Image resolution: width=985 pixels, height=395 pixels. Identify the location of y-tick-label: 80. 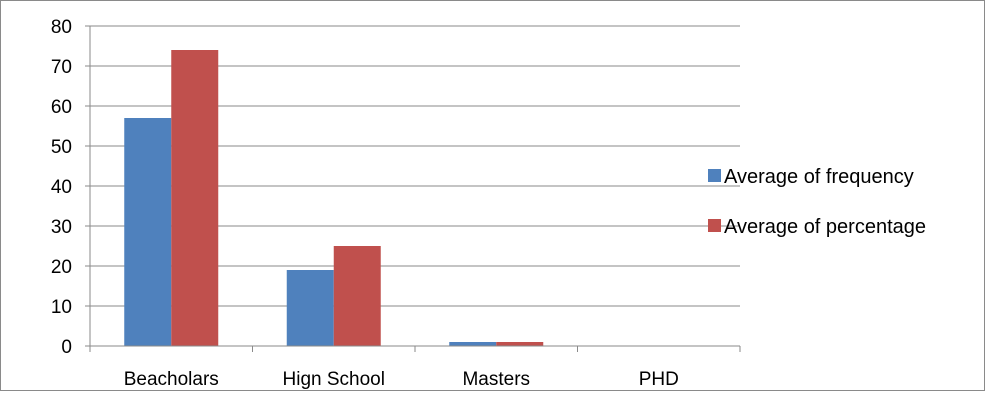
(61, 27).